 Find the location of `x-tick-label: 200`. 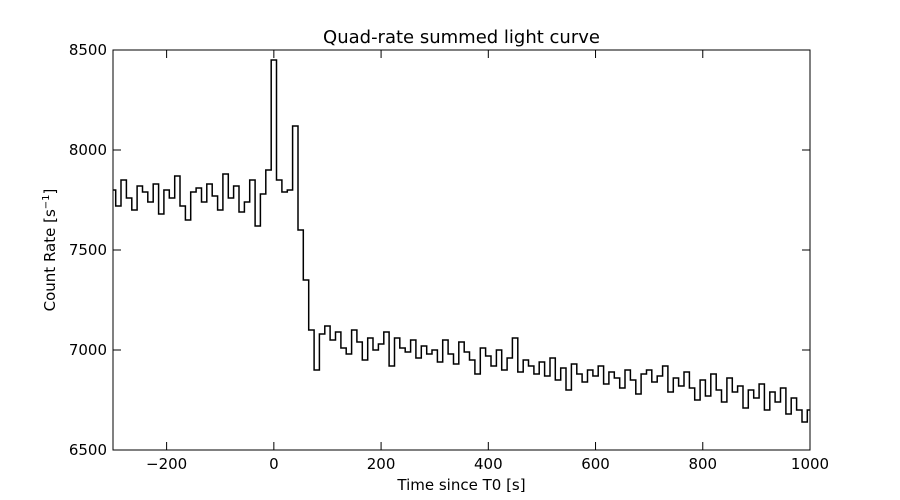

x-tick-label: 200 is located at coordinates (381, 464).